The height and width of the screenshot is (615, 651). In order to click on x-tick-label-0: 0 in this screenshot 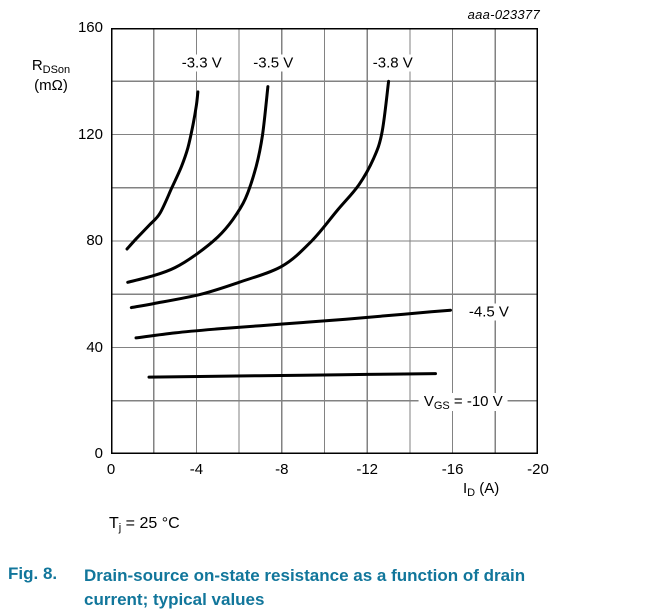, I will do `click(111, 469)`.